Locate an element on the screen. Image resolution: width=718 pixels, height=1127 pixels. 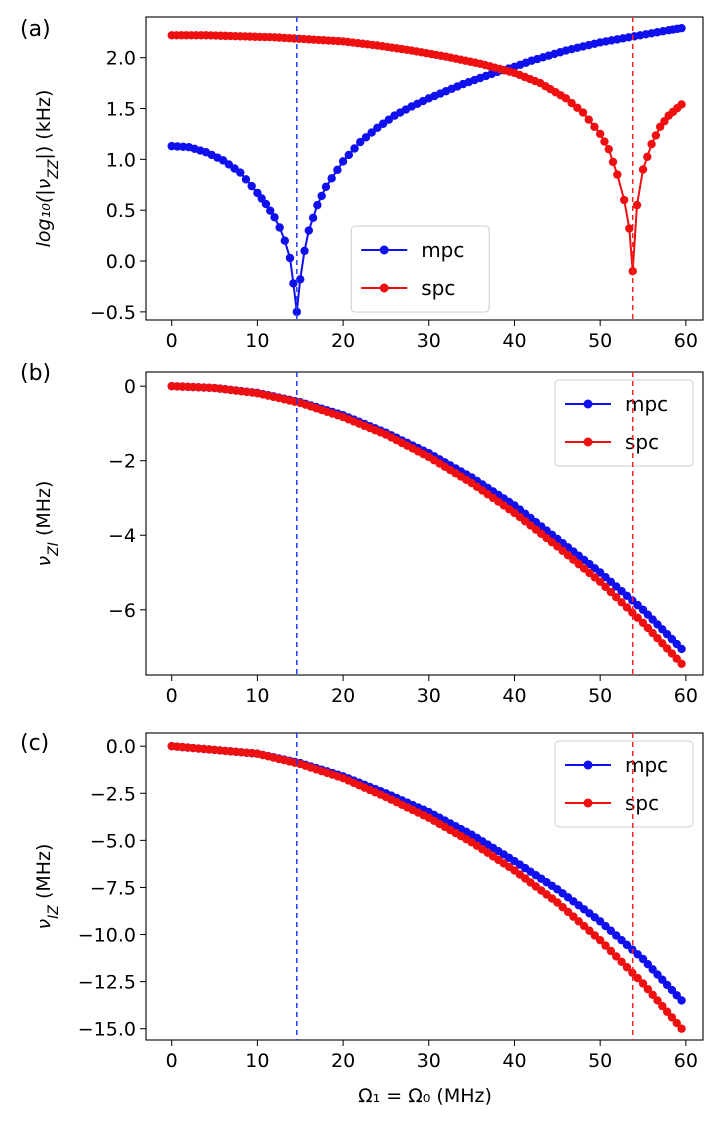
y-tick-label: 1.5 is located at coordinates (121, 110).